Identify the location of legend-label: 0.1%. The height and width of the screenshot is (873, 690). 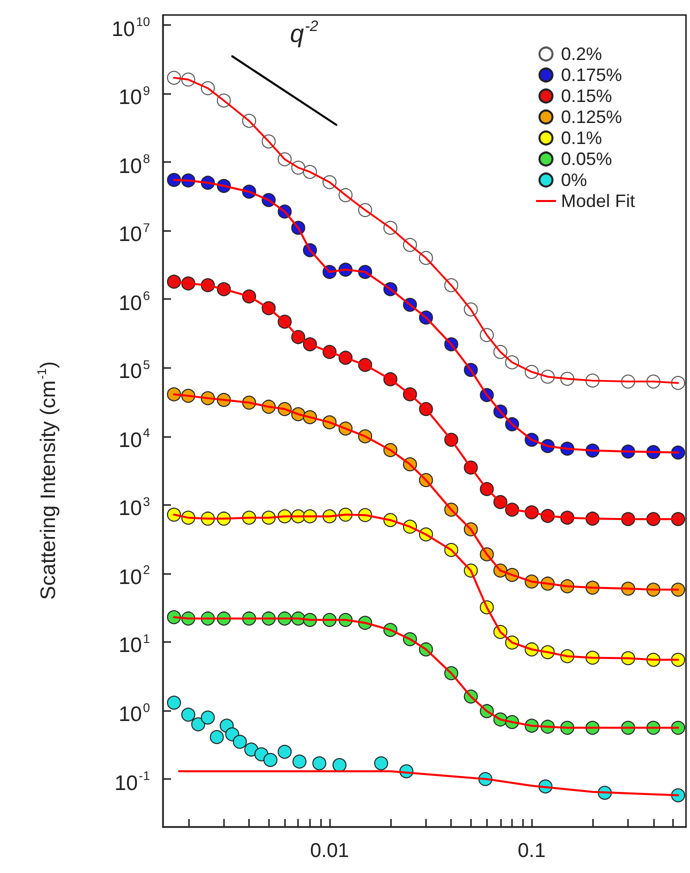
(581, 138).